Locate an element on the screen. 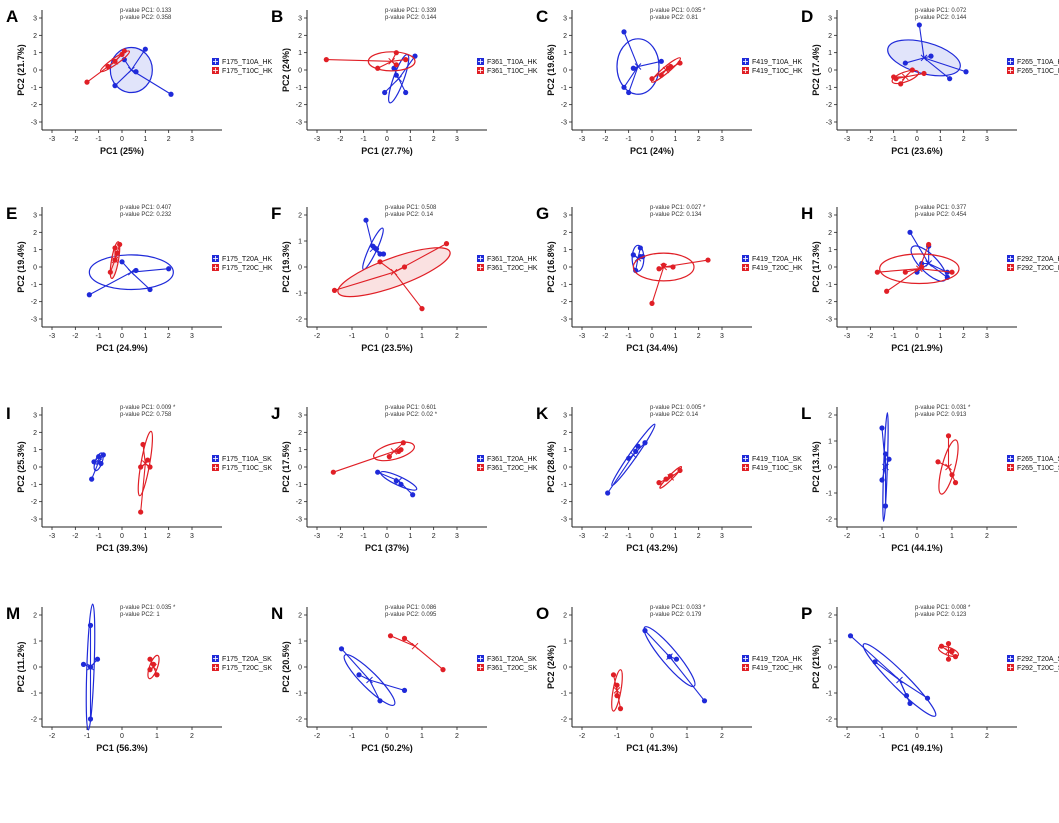 This screenshot has width=1059, height=823. x-axis-label: PC1 (27.7%) is located at coordinates (387, 151).